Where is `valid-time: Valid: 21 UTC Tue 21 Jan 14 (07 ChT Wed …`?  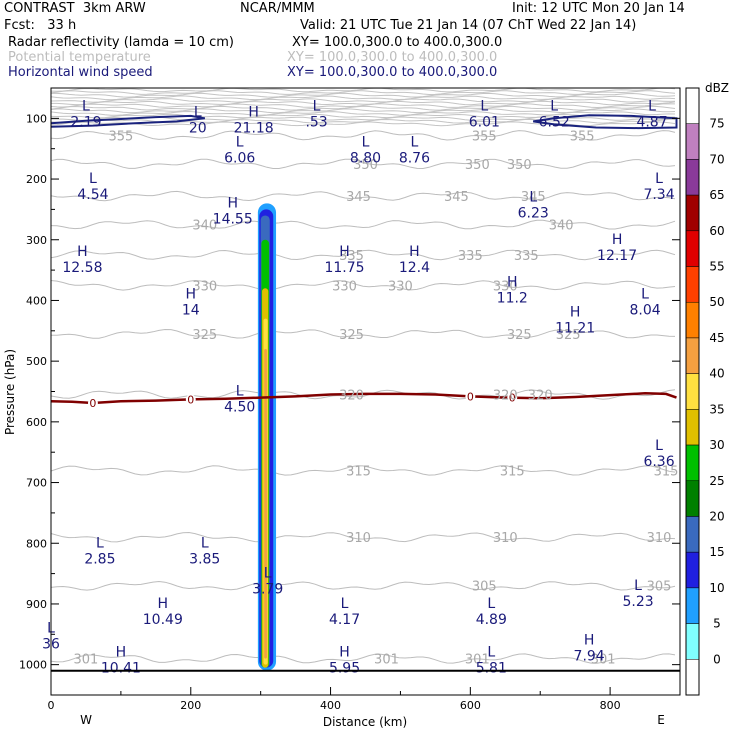 valid-time: Valid: 21 UTC Tue 21 Jan 14 (07 ChT Wed … is located at coordinates (468, 25).